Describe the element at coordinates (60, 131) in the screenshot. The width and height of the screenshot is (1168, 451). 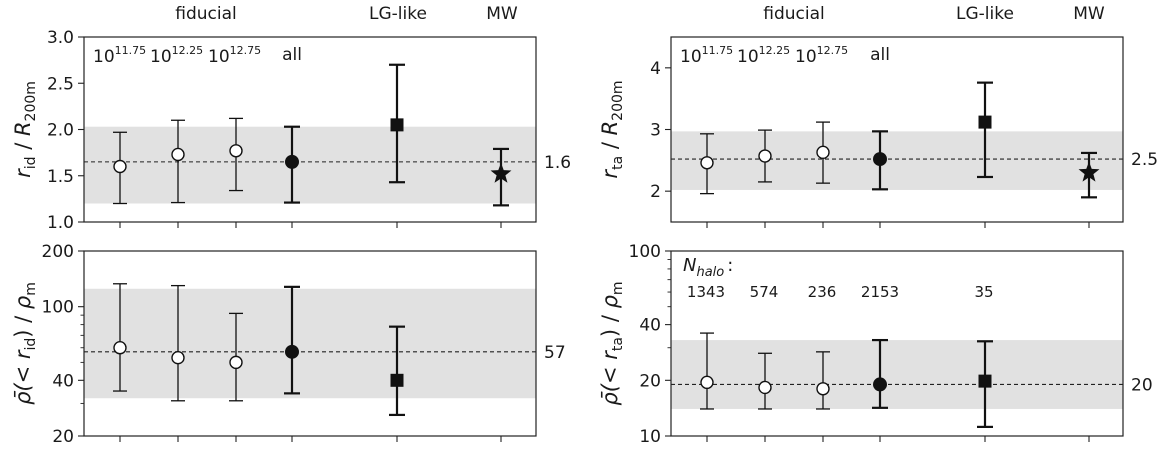
I see `y-tick-label-rid-2: 2.0` at that location.